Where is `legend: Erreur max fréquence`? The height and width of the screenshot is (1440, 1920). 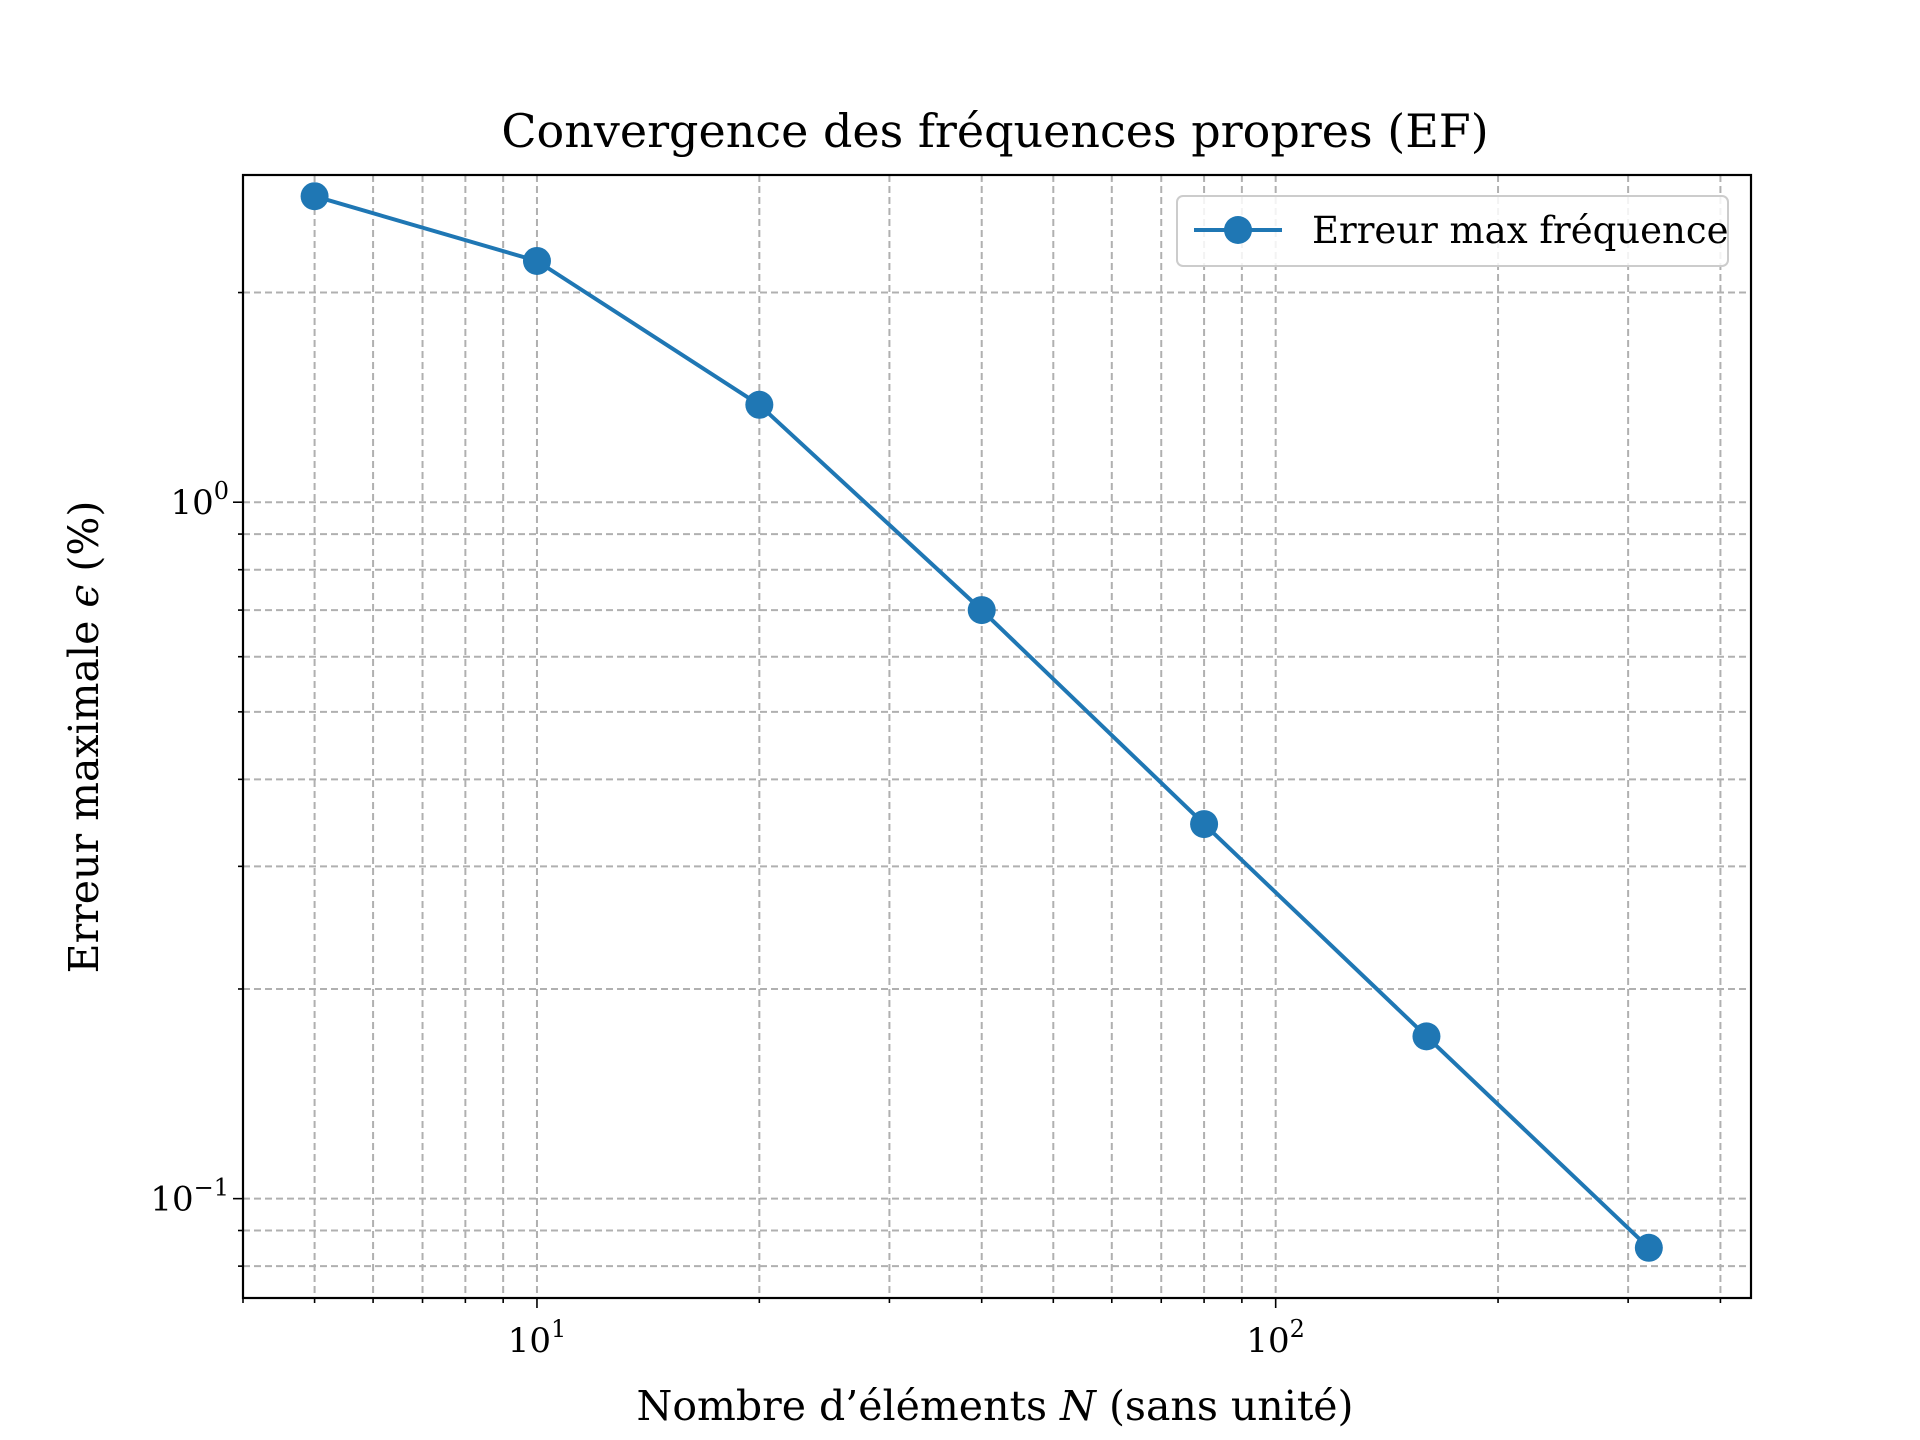 legend: Erreur max fréquence is located at coordinates (1452, 231).